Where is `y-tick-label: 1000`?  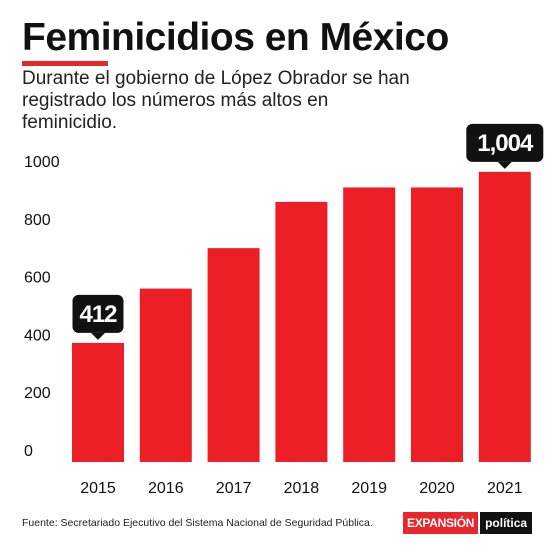 y-tick-label: 1000 is located at coordinates (42, 162).